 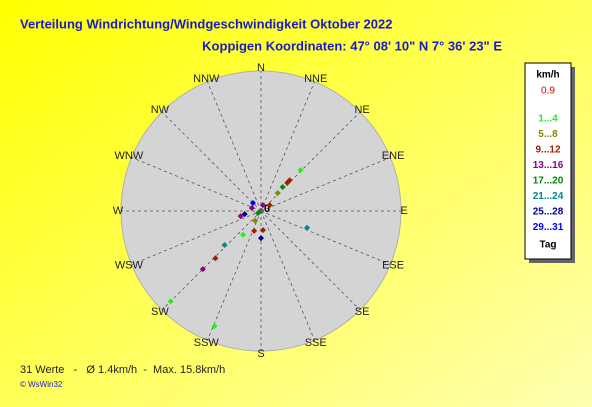 I want to click on legend-footer: Tag, so click(x=547, y=245).